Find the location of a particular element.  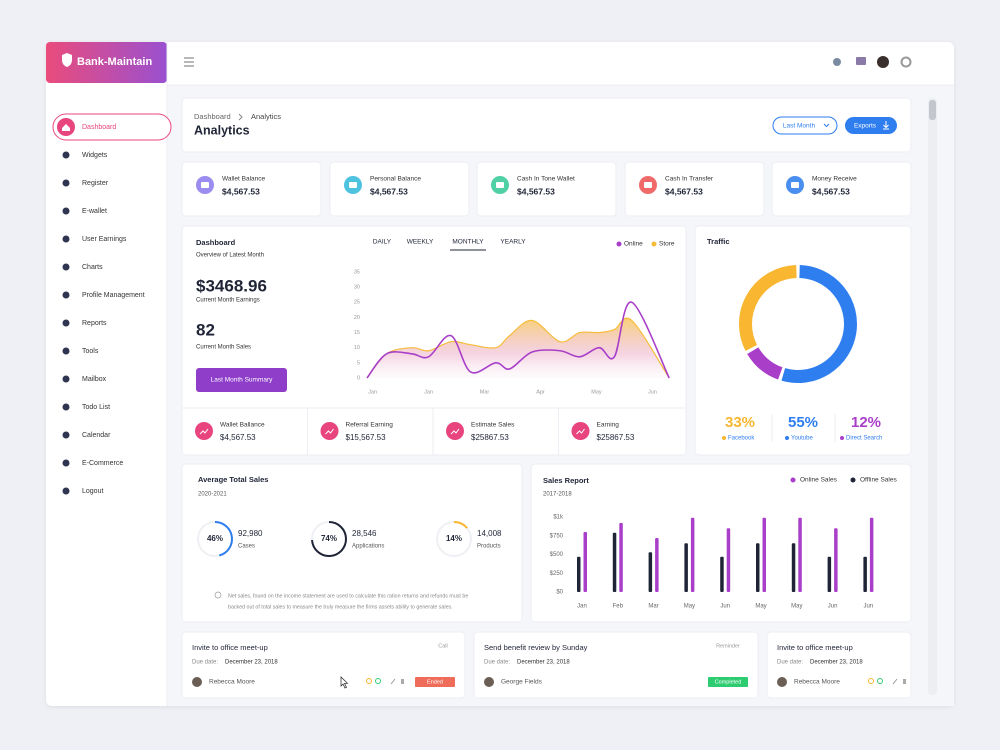

mini-icon-glyph is located at coordinates (329, 431).